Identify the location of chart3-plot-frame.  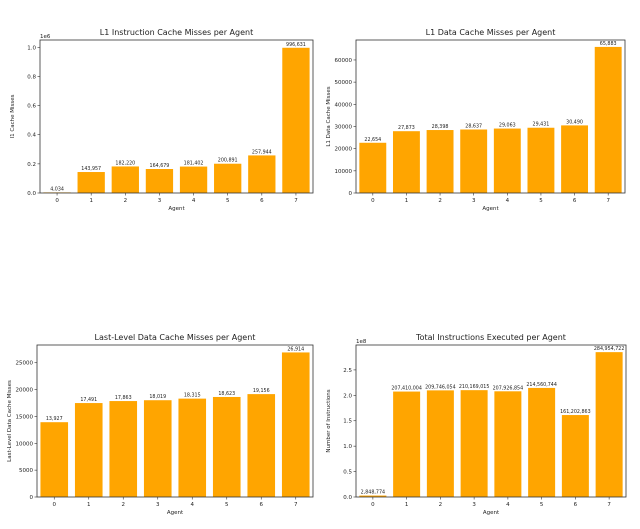
(175, 421).